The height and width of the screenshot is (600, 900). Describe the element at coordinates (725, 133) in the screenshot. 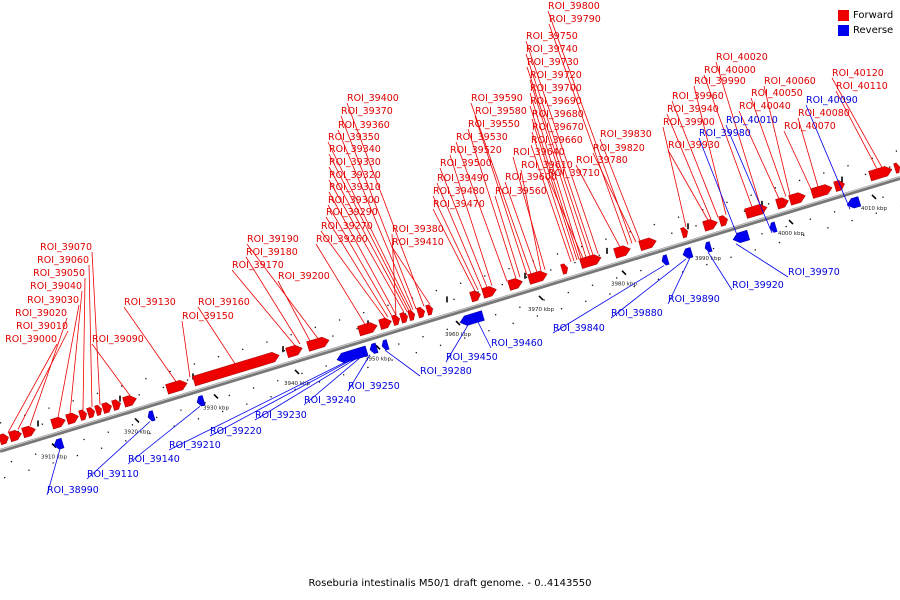

I see `reverse-gene-label: ROI_39980` at that location.